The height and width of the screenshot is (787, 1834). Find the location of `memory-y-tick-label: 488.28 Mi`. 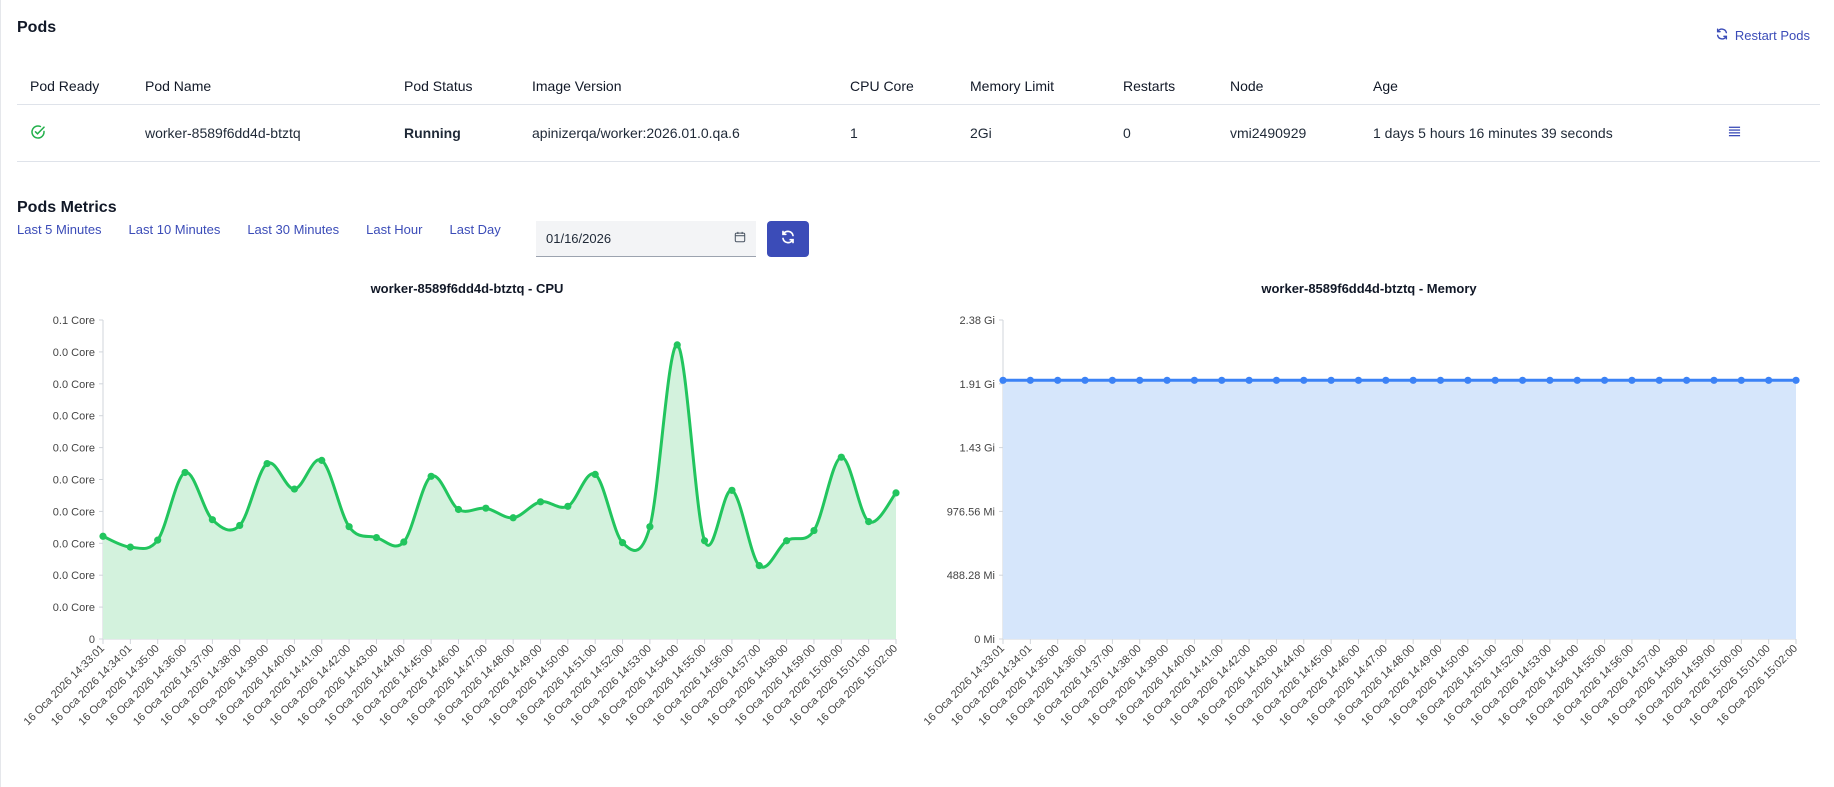

memory-y-tick-label: 488.28 Mi is located at coordinates (971, 576).